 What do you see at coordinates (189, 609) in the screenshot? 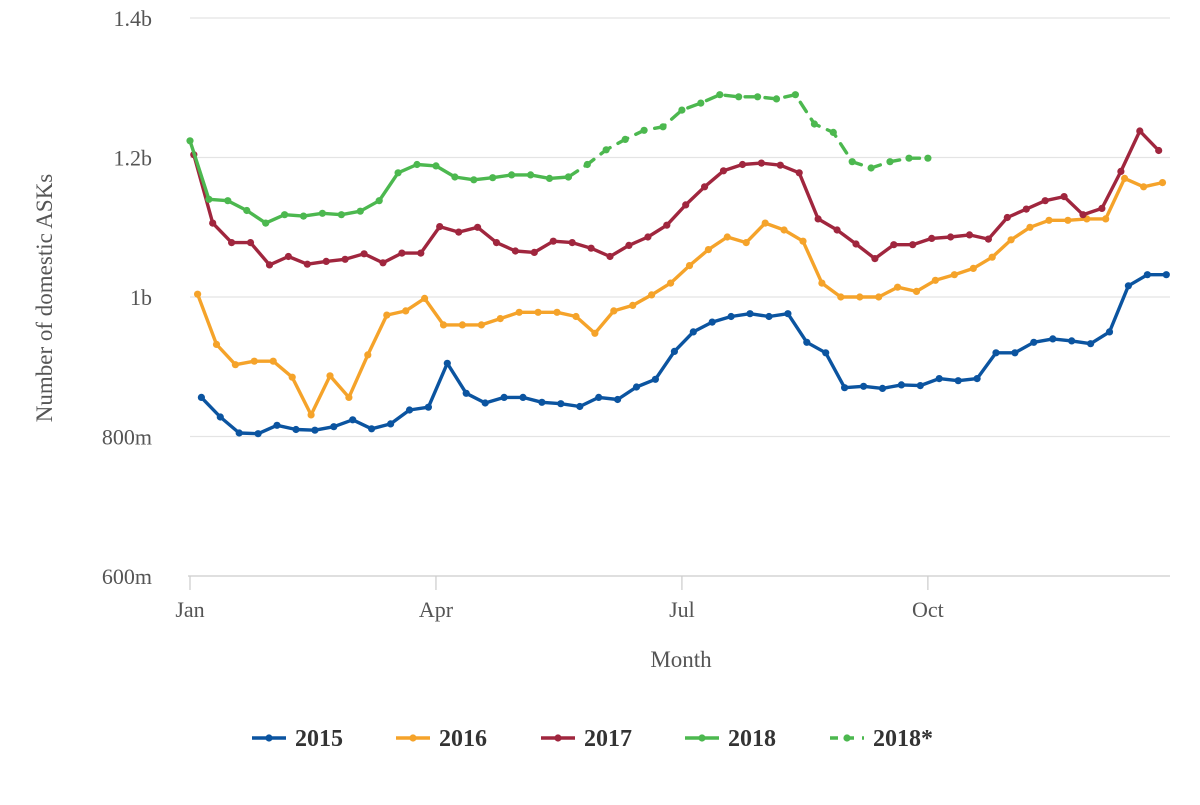
I see `x-tick-label: Jan` at bounding box center [189, 609].